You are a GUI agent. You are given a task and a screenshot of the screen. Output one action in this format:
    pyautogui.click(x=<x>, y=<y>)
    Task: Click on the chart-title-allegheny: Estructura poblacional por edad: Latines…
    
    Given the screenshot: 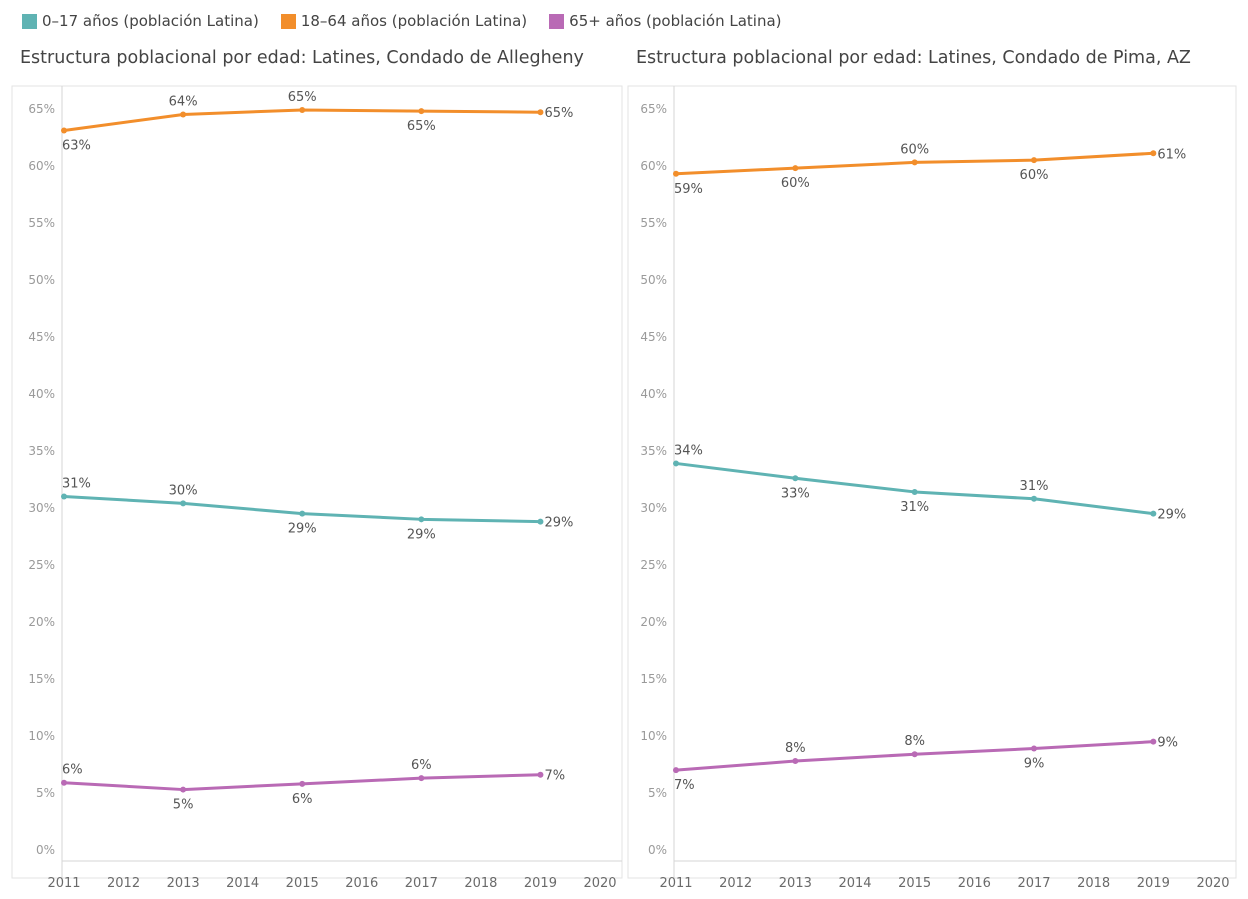 What is the action you would take?
    pyautogui.click(x=302, y=58)
    